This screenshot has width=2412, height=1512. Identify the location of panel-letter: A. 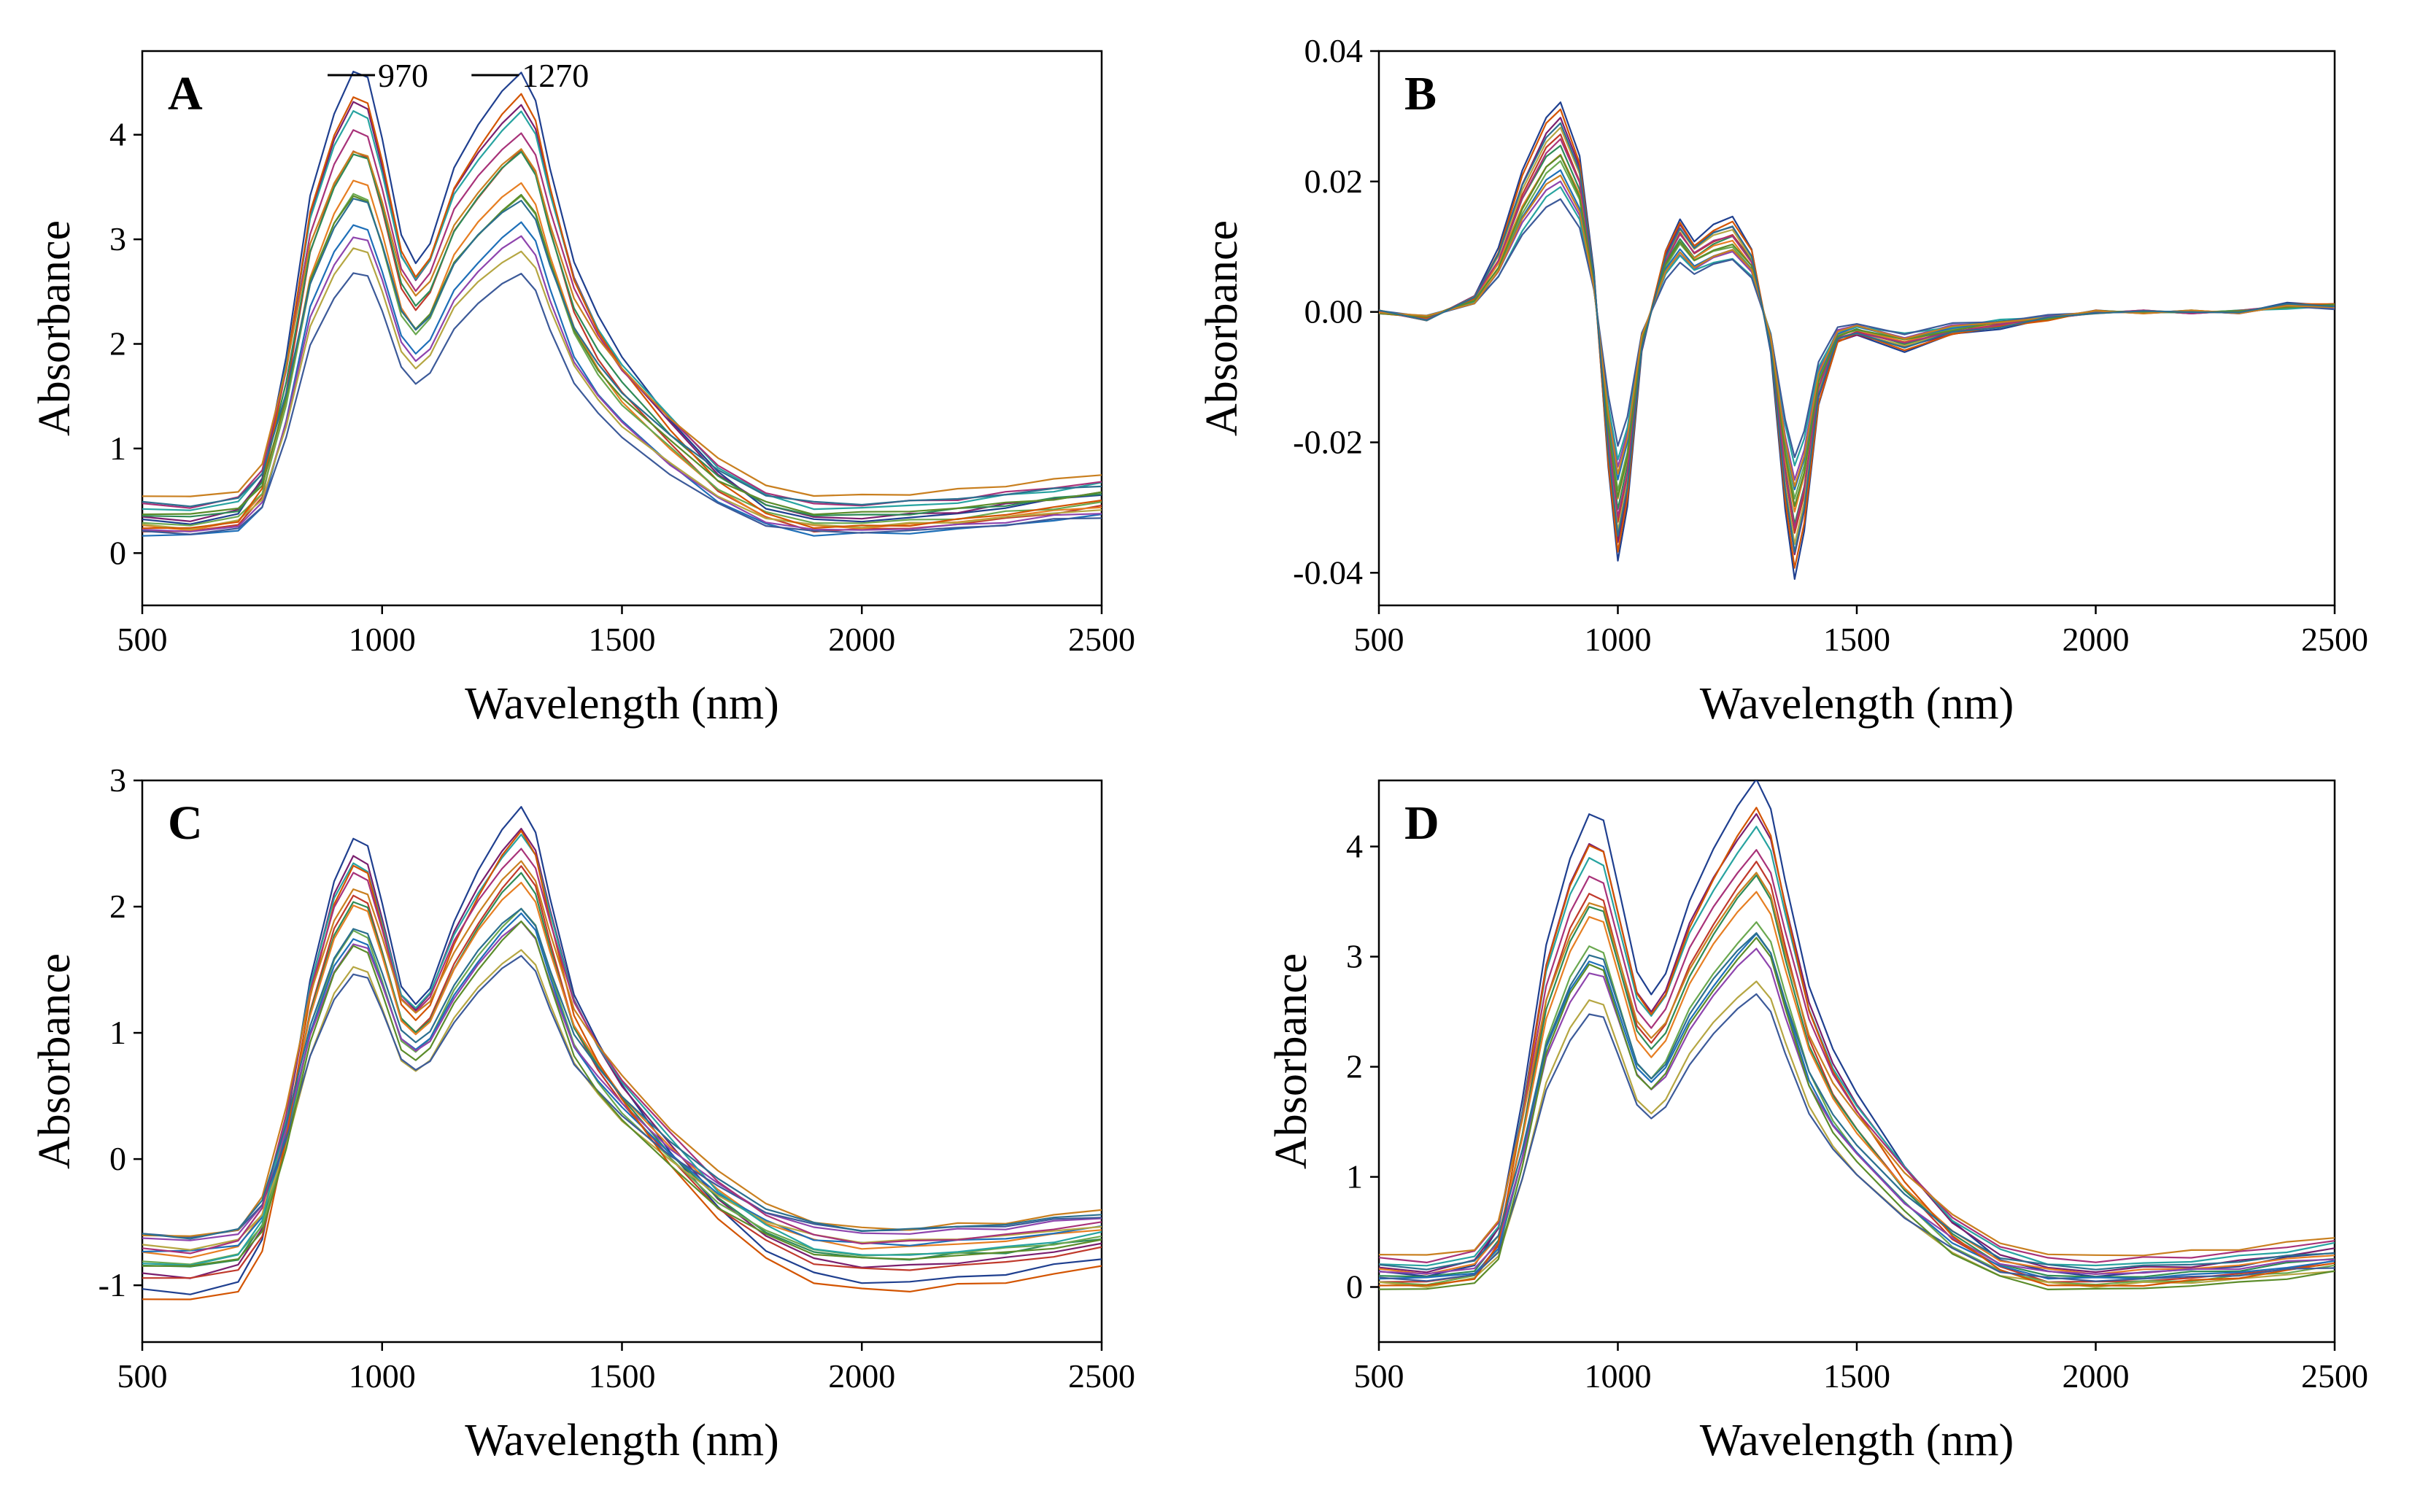
(185, 93).